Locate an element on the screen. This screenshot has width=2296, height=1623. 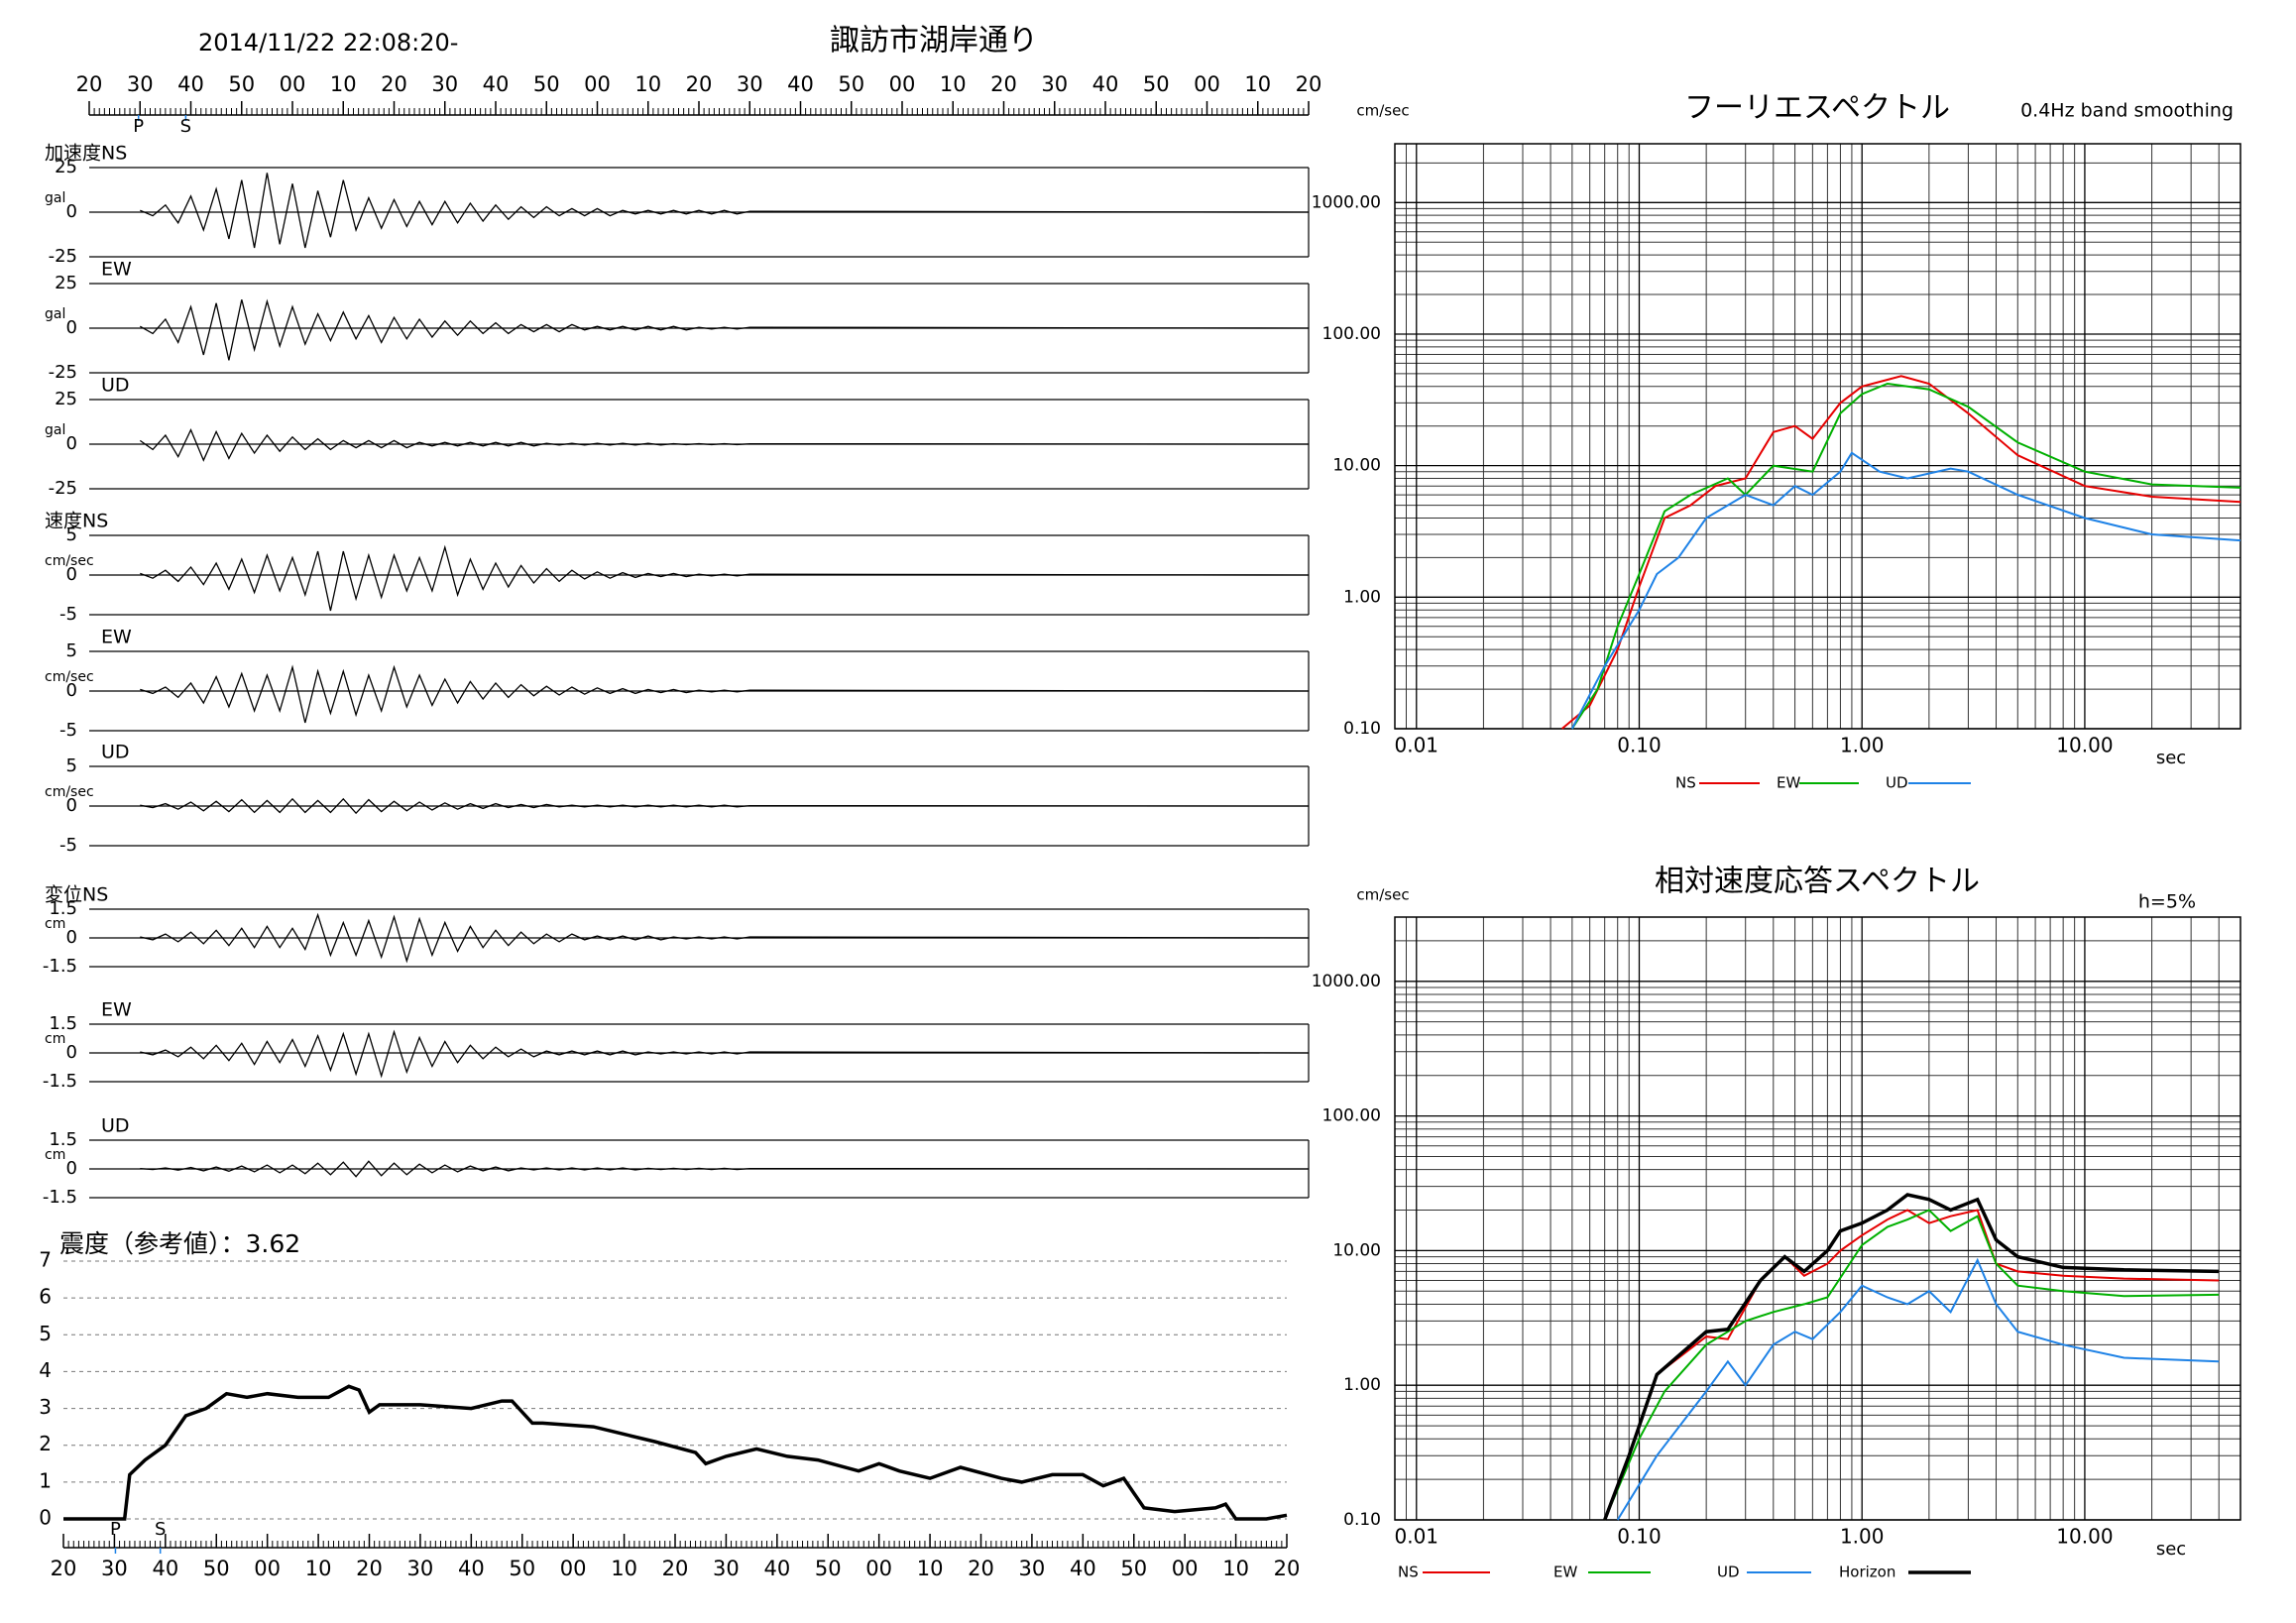
y-tick-label: 3 is located at coordinates (46, 1407).